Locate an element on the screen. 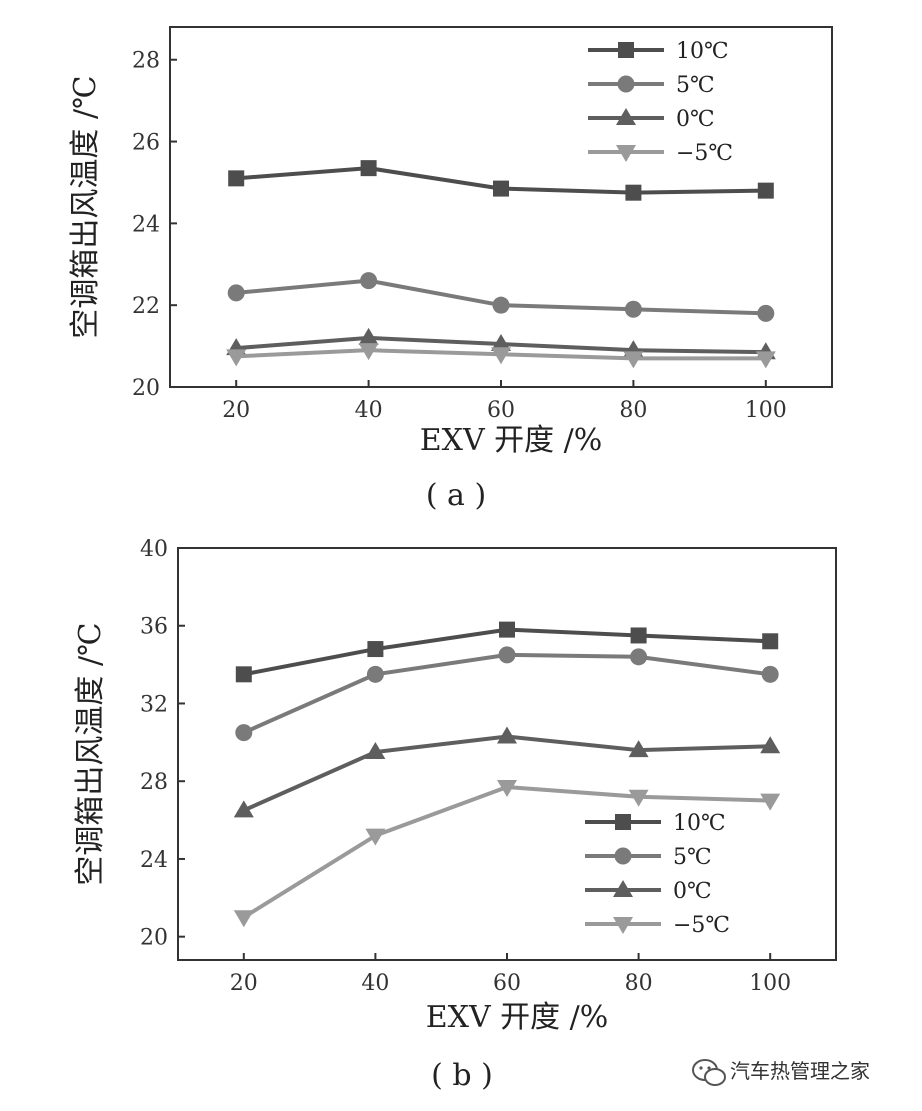 The height and width of the screenshot is (1111, 922). series-line is located at coordinates (506, 693).